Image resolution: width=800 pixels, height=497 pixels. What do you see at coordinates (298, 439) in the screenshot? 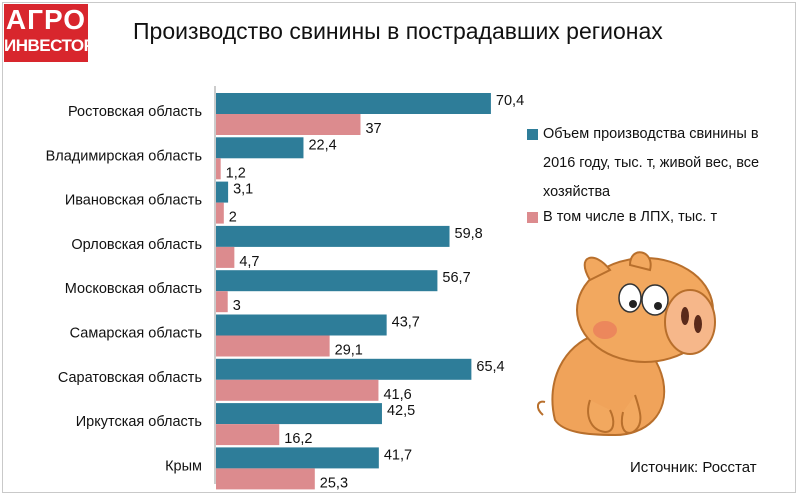
I see `data-label-lph: 16,2` at bounding box center [298, 439].